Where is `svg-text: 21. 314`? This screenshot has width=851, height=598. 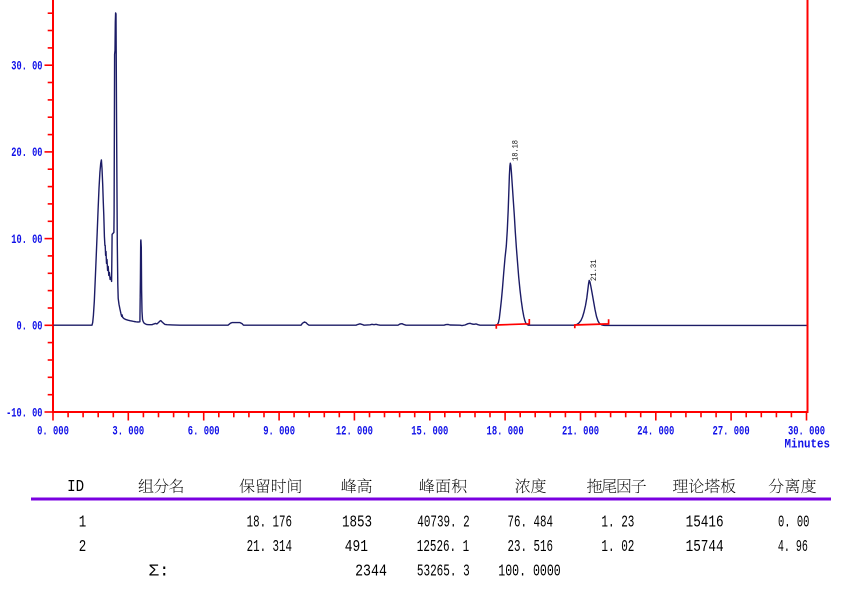 svg-text: 21. 314 is located at coordinates (269, 547).